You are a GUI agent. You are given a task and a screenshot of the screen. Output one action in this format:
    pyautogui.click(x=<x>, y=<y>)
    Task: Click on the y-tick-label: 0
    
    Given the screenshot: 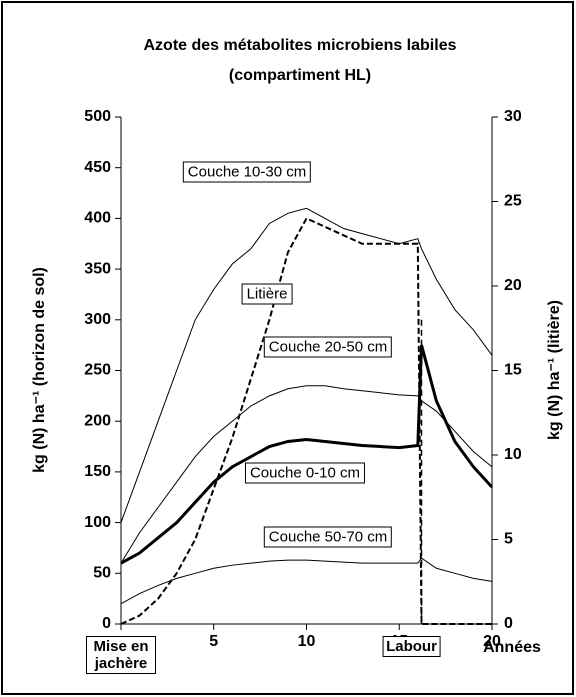 What is the action you would take?
    pyautogui.click(x=106, y=623)
    